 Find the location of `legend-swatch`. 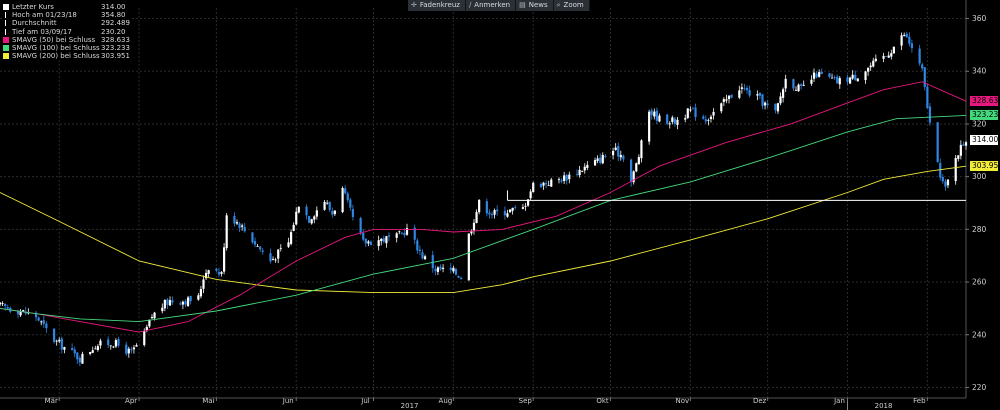

legend-swatch is located at coordinates (6, 48).